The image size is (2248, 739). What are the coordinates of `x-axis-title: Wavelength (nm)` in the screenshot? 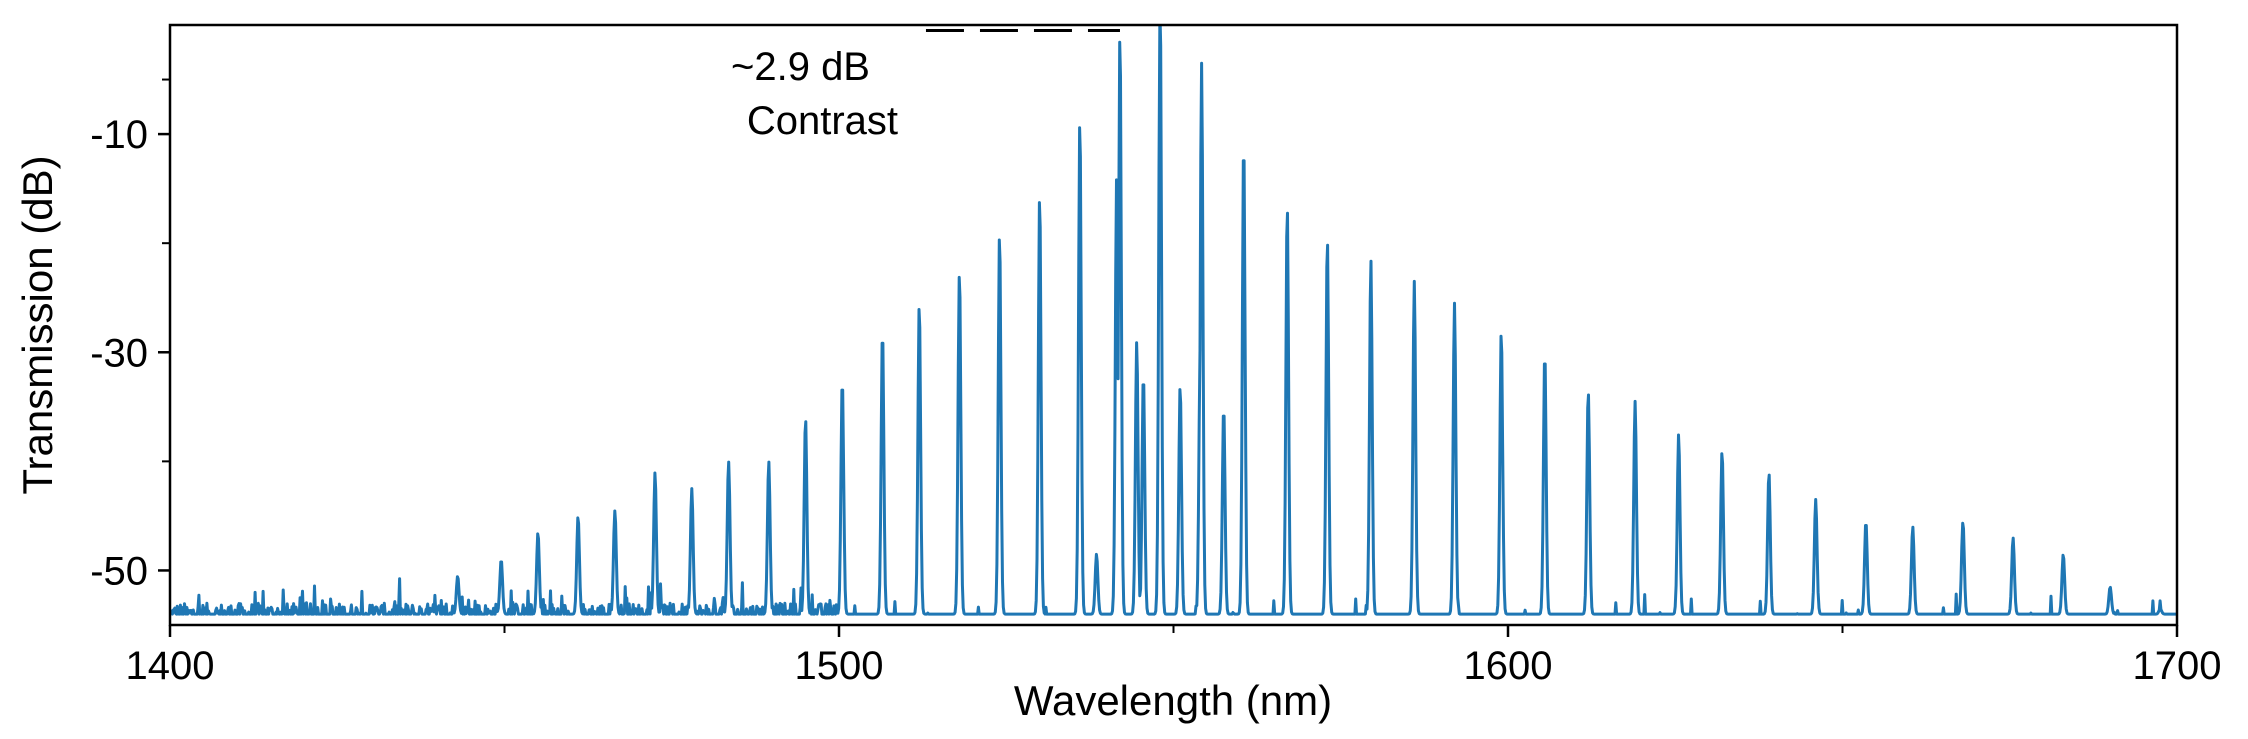 It's located at (1173, 700).